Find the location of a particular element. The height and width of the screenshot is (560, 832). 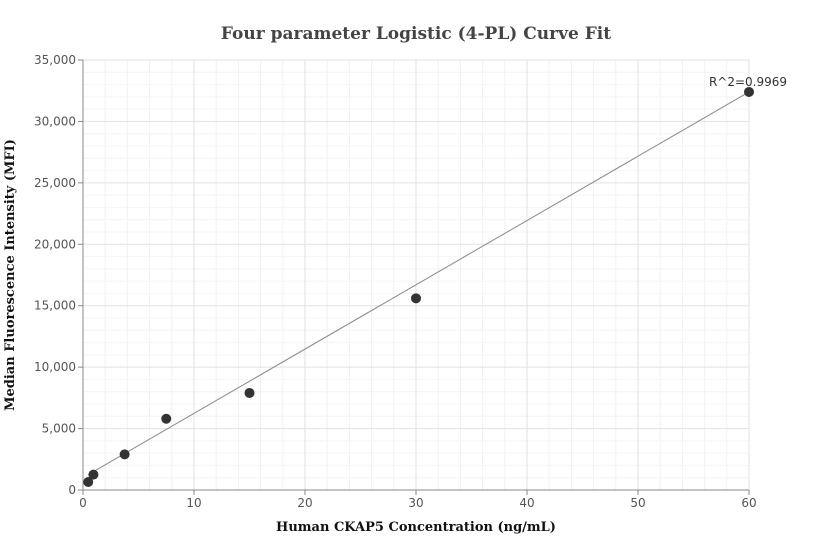

x-tick-label: 40 is located at coordinates (526, 503).